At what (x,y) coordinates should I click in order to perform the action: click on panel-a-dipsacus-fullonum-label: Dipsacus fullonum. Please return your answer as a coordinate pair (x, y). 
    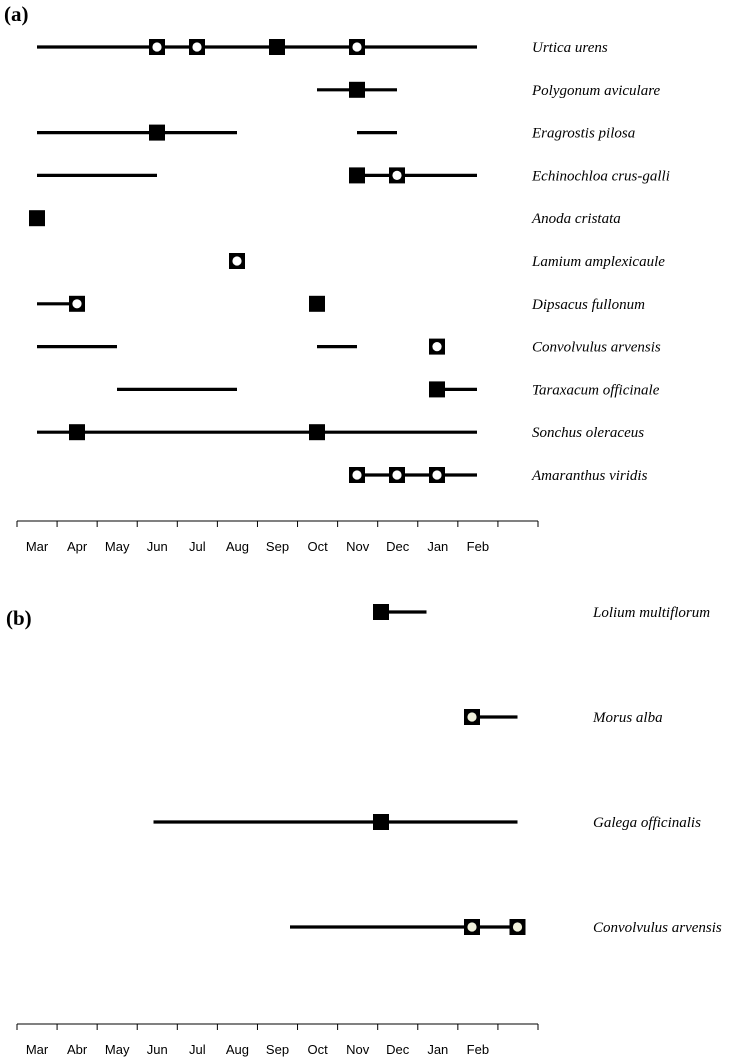
    Looking at the image, I should click on (588, 305).